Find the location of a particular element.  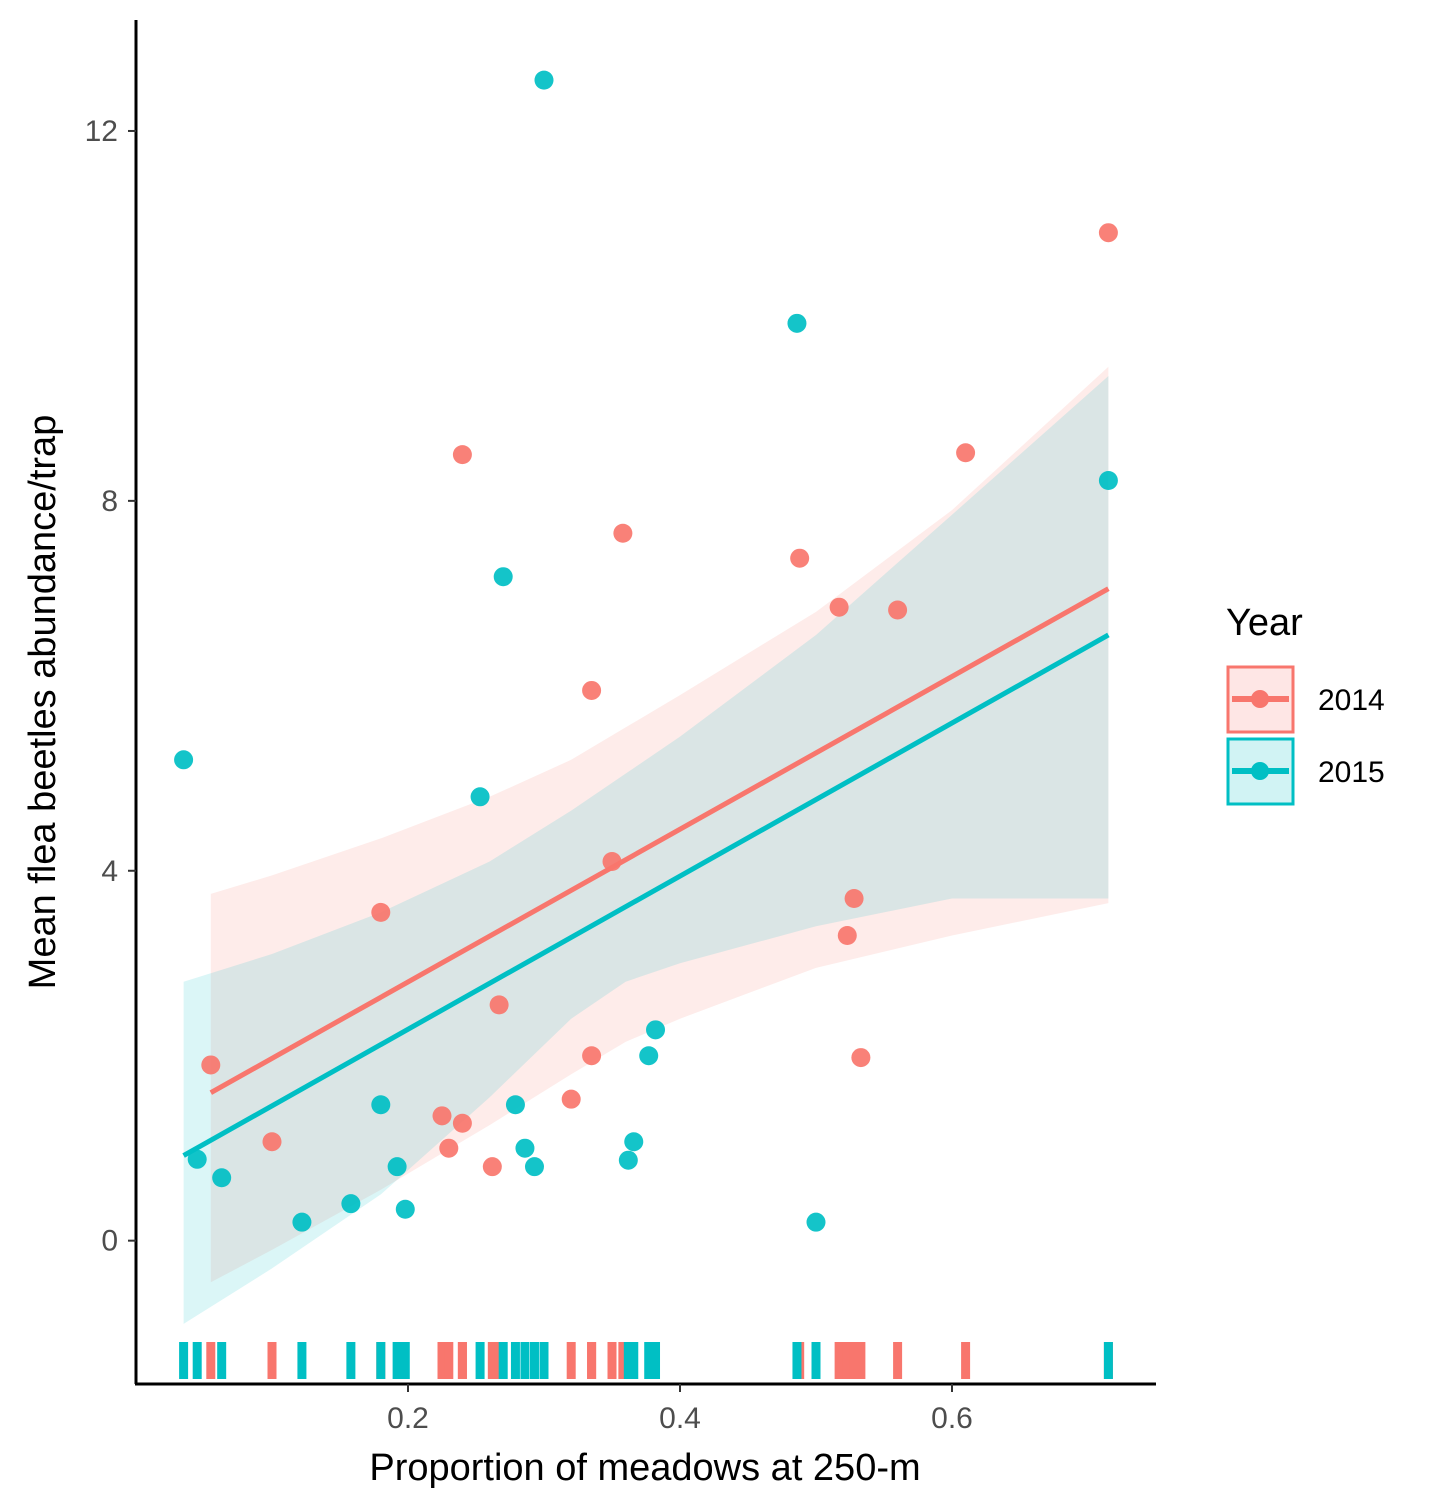

y-axis-title: Mean flea beetles abundance/trap is located at coordinates (43, 702).